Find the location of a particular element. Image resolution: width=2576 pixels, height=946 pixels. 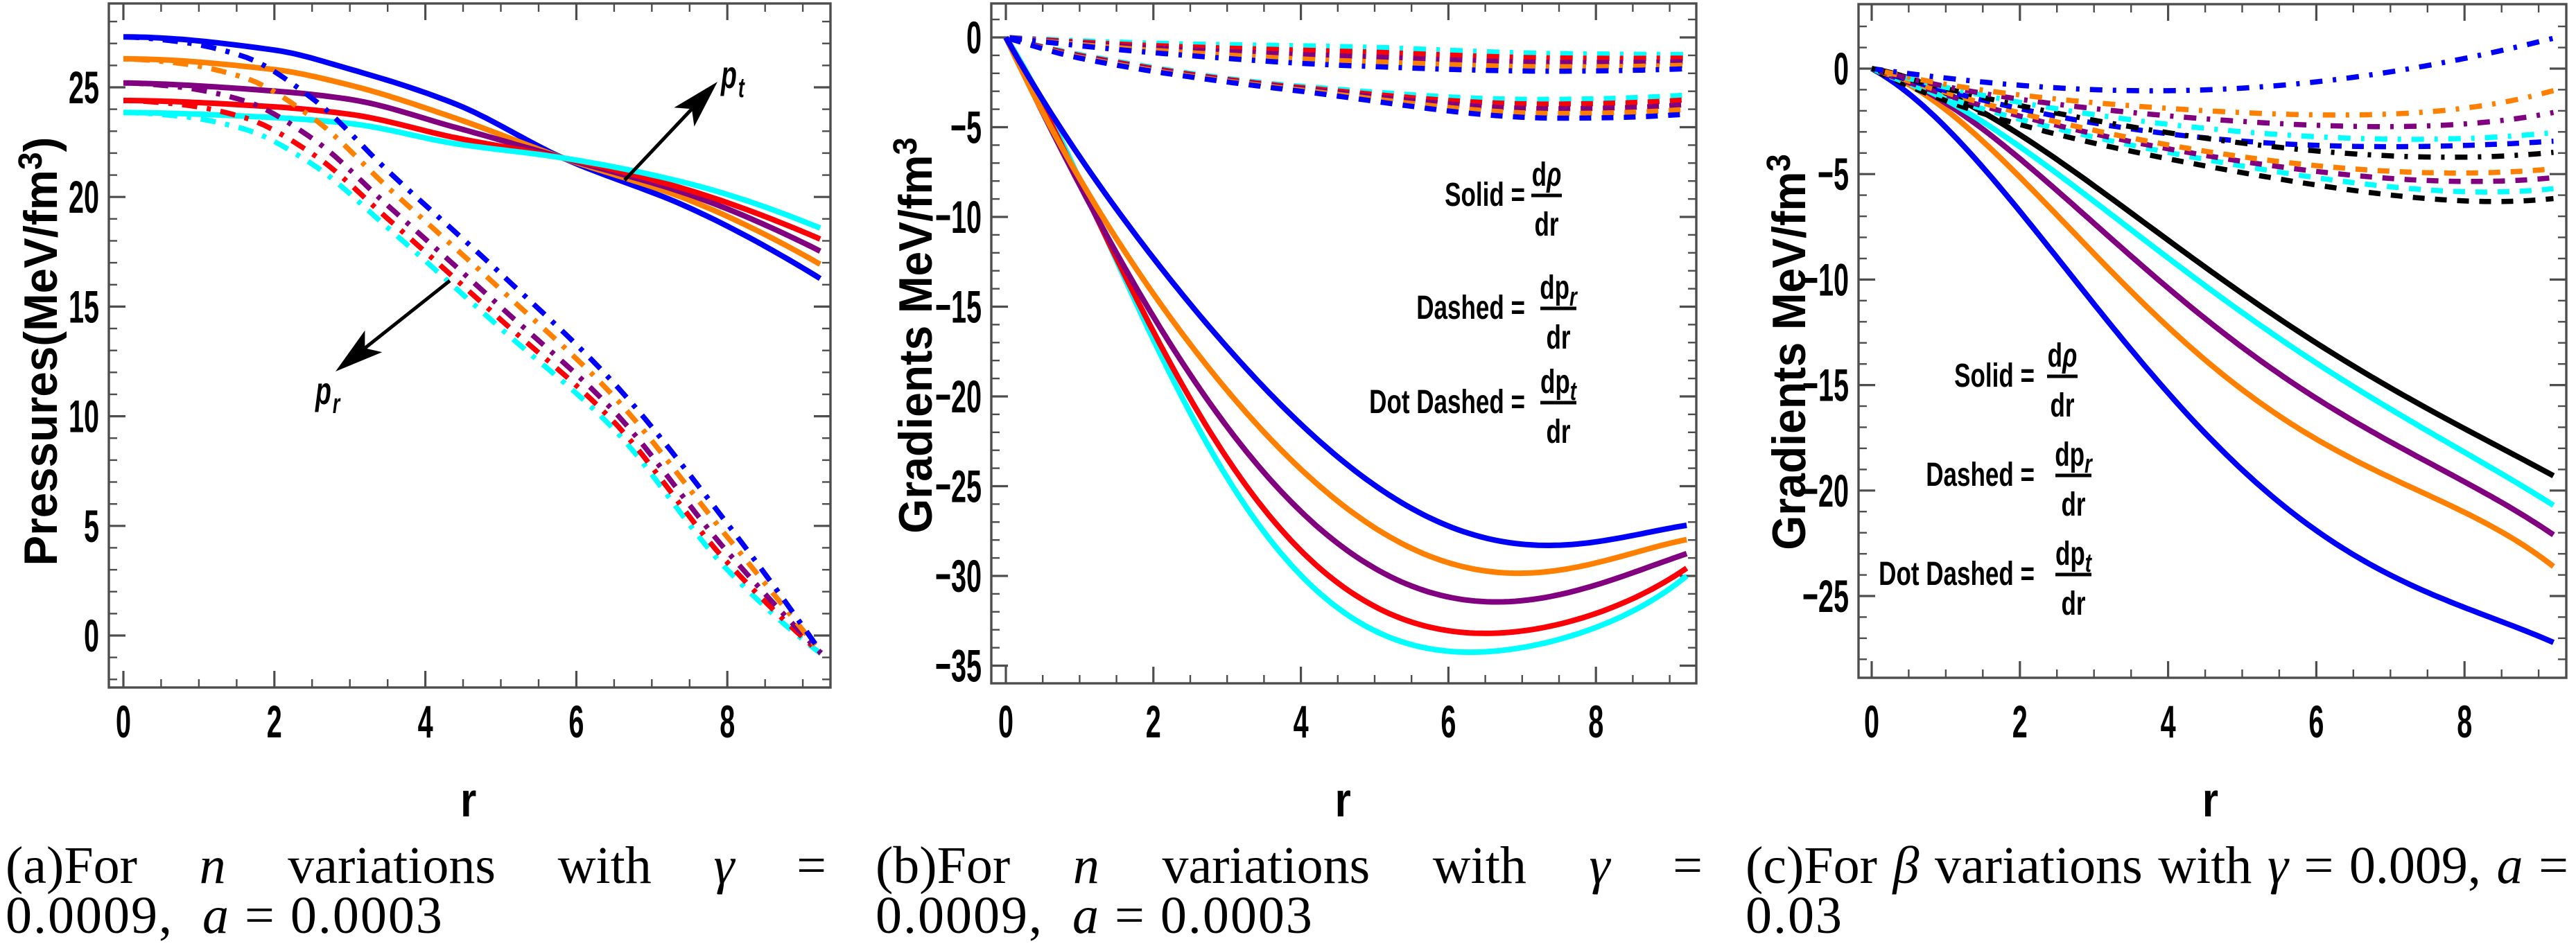

svg-text: pr is located at coordinates (327, 395).